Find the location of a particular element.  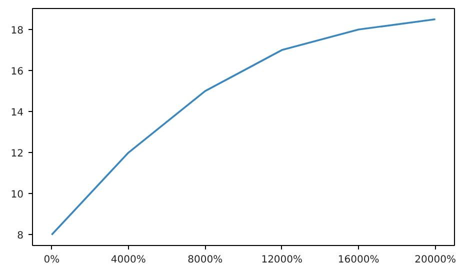

x-tick-label: 16000% is located at coordinates (359, 260).